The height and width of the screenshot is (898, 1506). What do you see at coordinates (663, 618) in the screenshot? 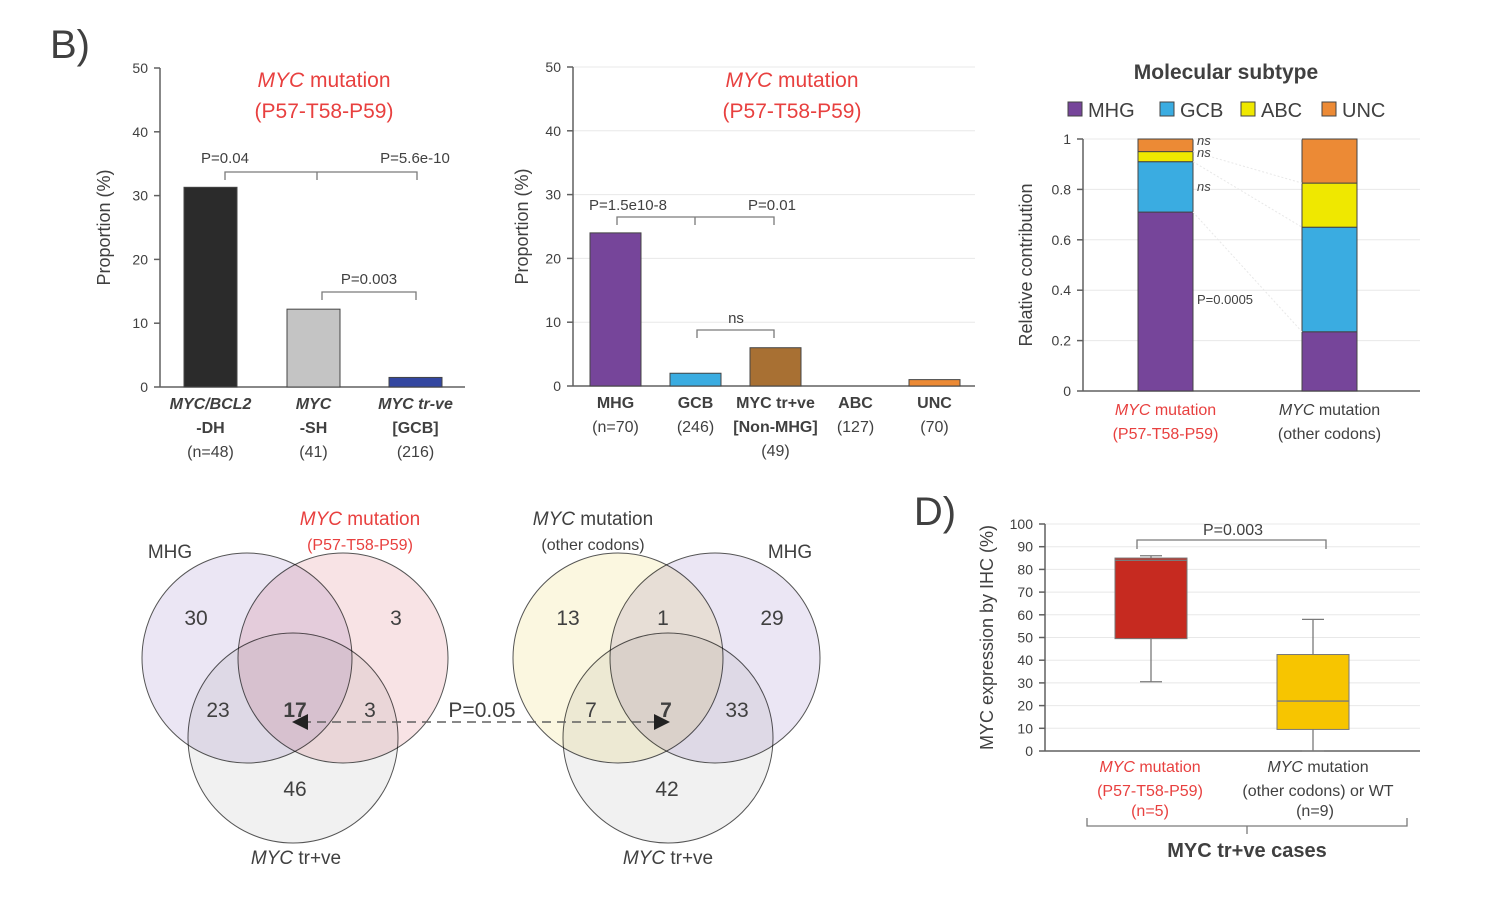
I see `venn-count: 1` at bounding box center [663, 618].